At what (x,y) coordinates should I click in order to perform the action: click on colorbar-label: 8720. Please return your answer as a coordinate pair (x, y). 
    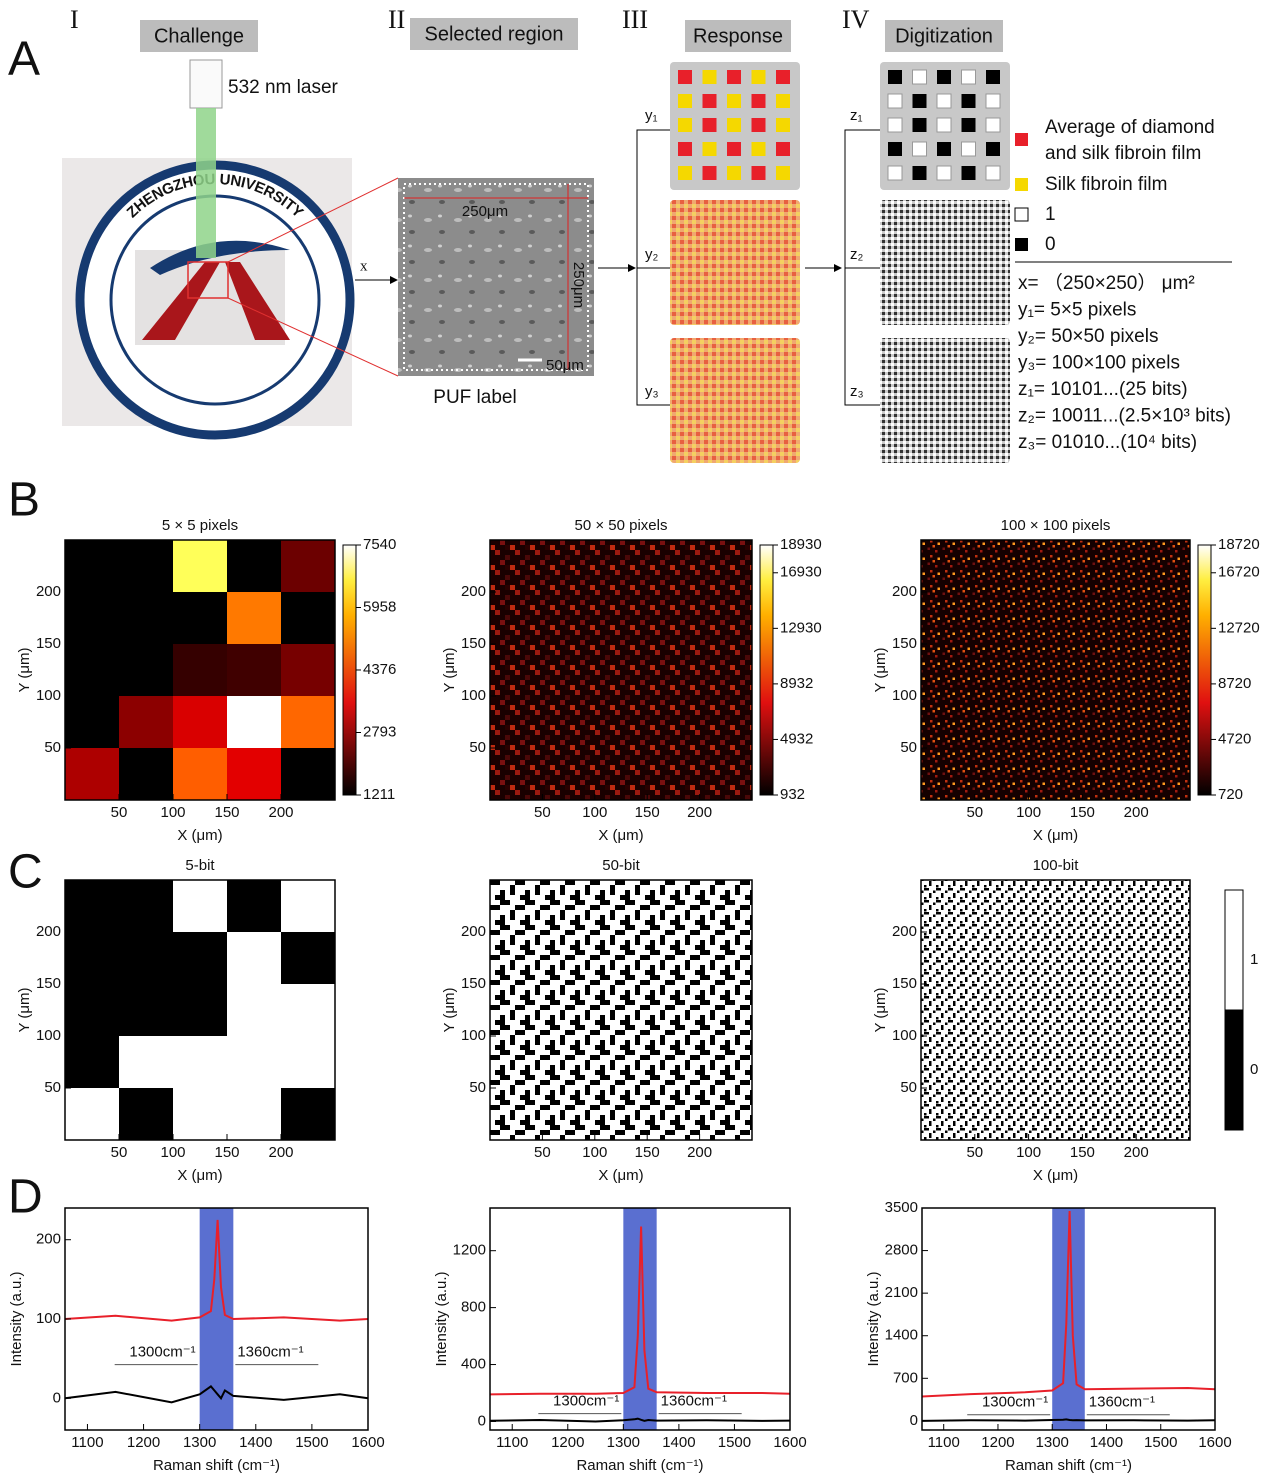
    Looking at the image, I should click on (1234, 683).